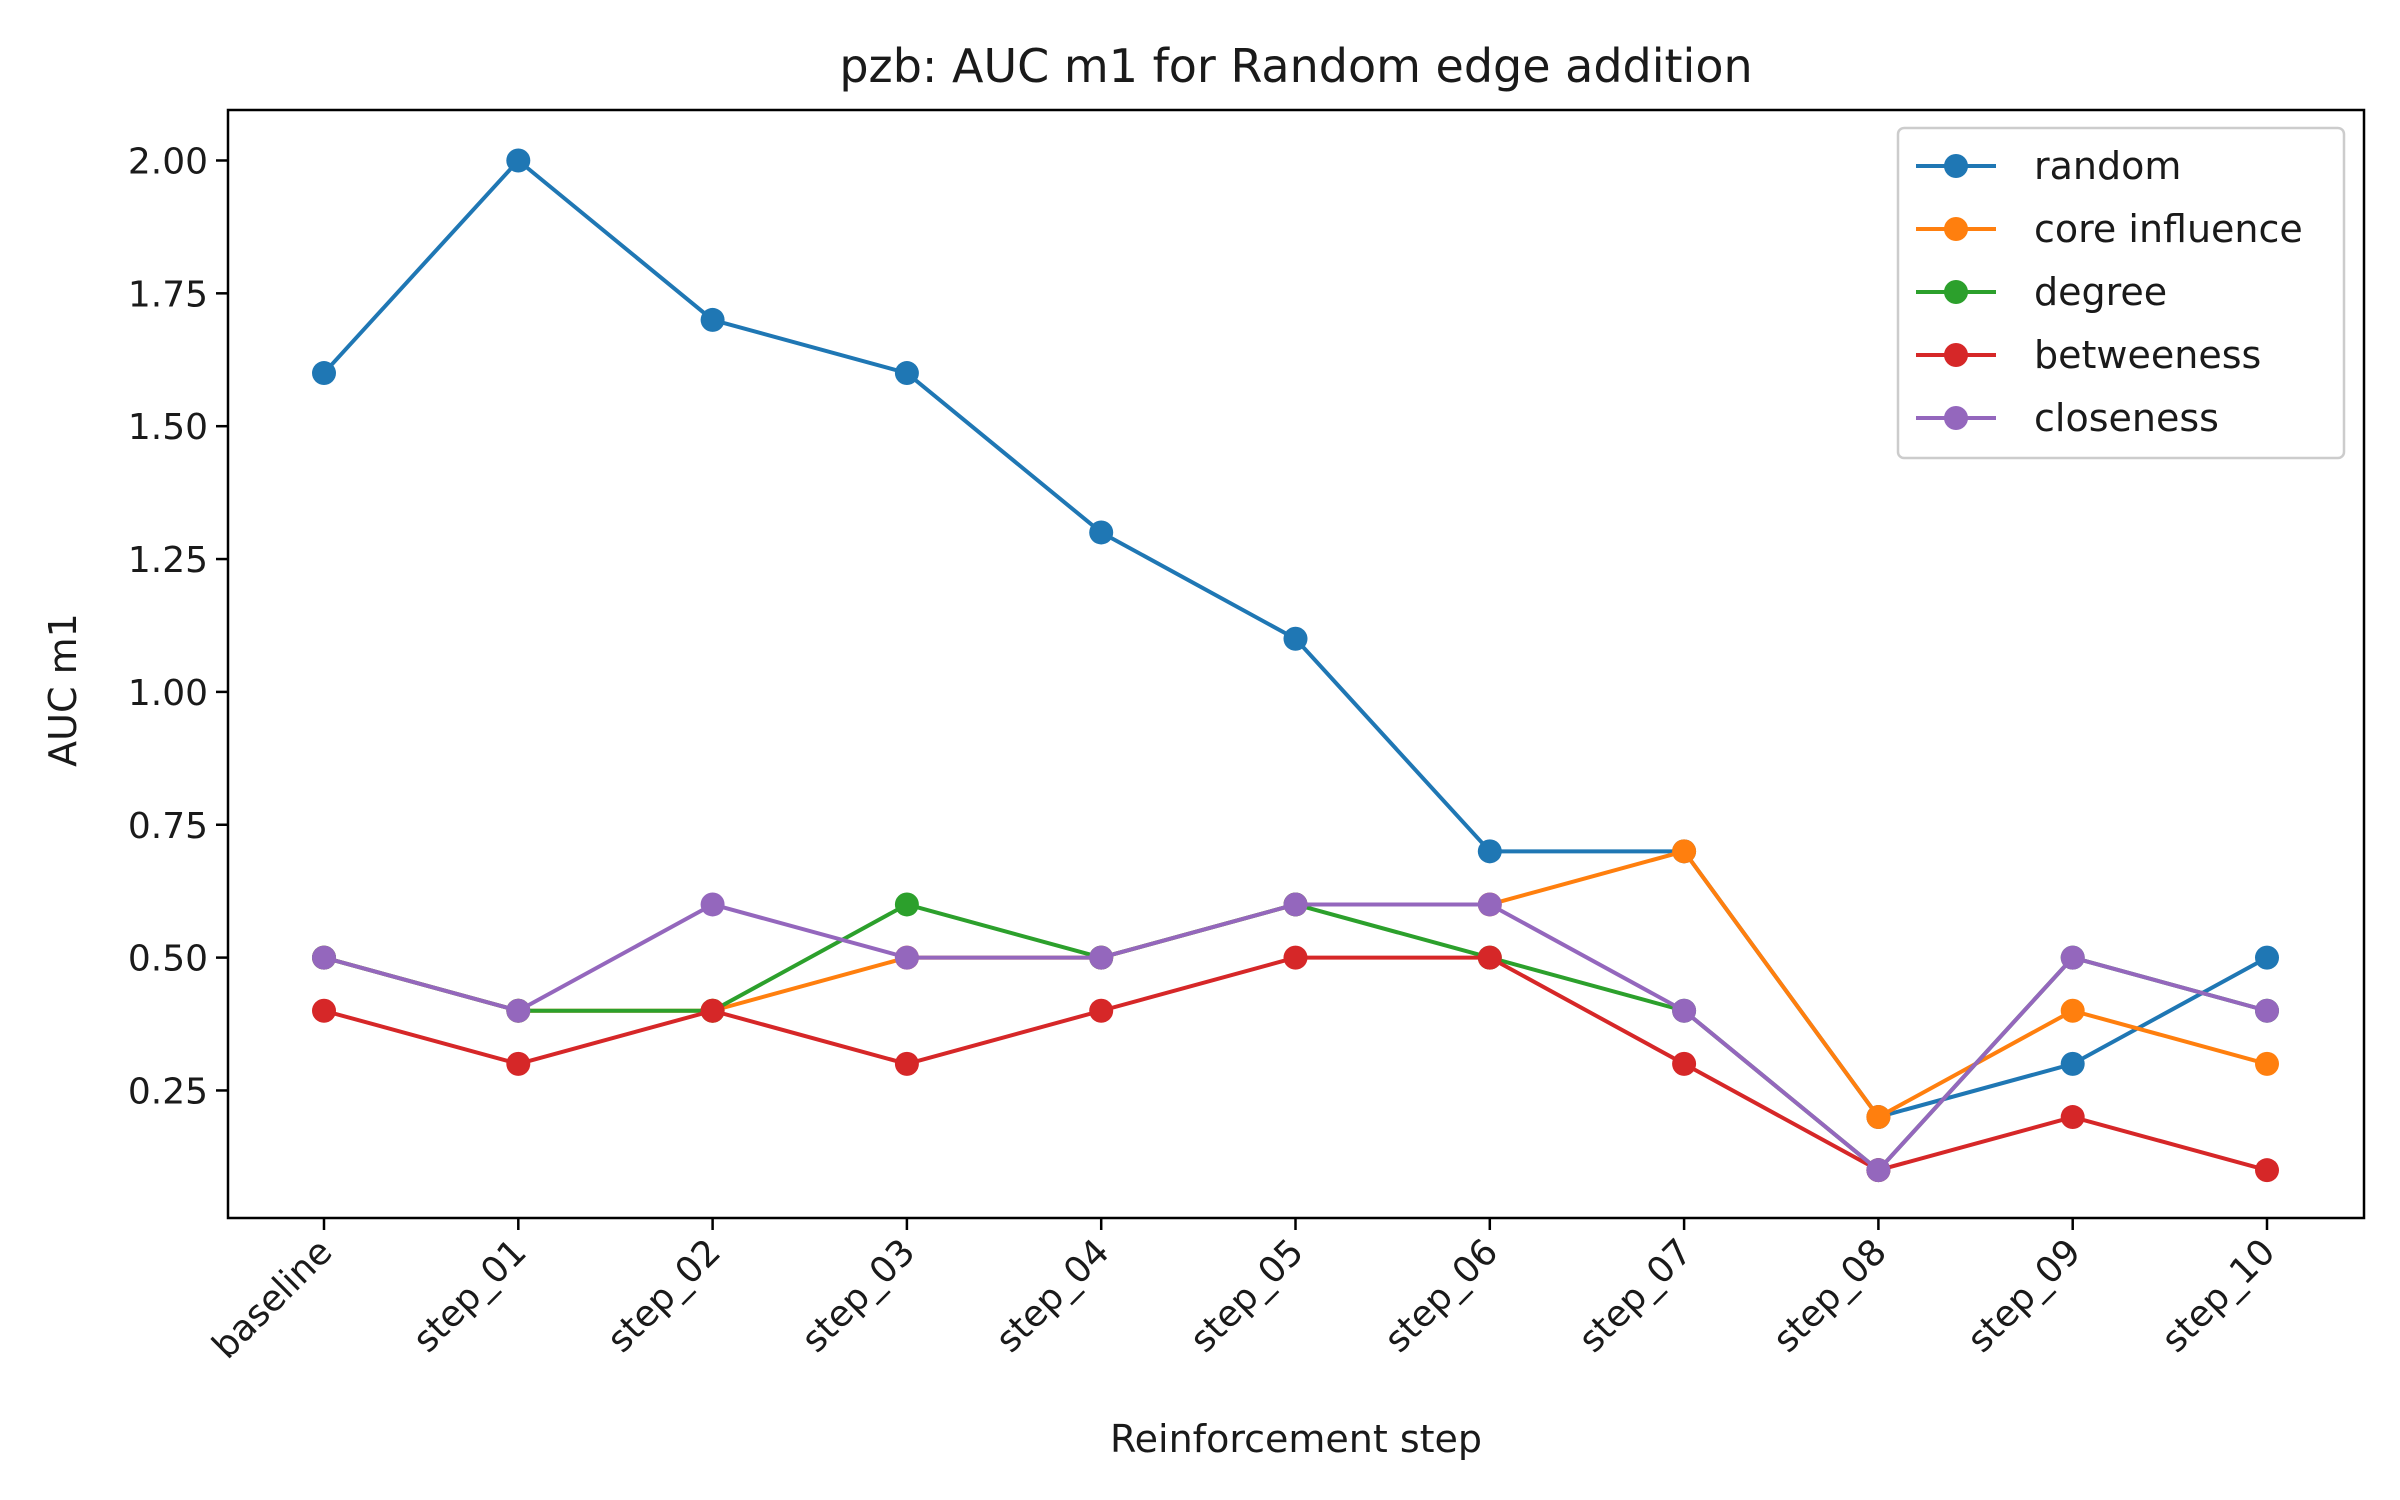  Describe the element at coordinates (1441, 1295) in the screenshot. I see `x-tick-label: step_06` at that location.